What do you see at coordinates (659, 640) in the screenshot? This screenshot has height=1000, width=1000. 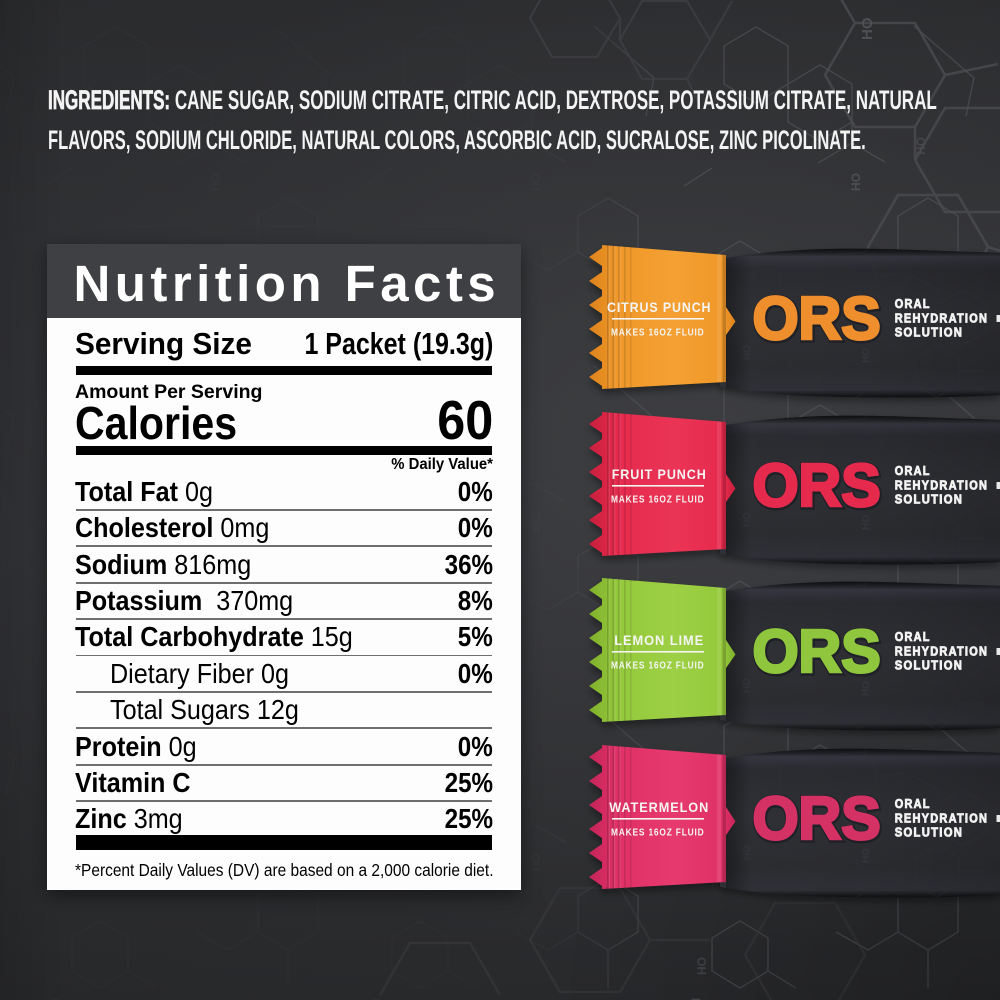 I see `svg-text: LEMON LIME` at bounding box center [659, 640].